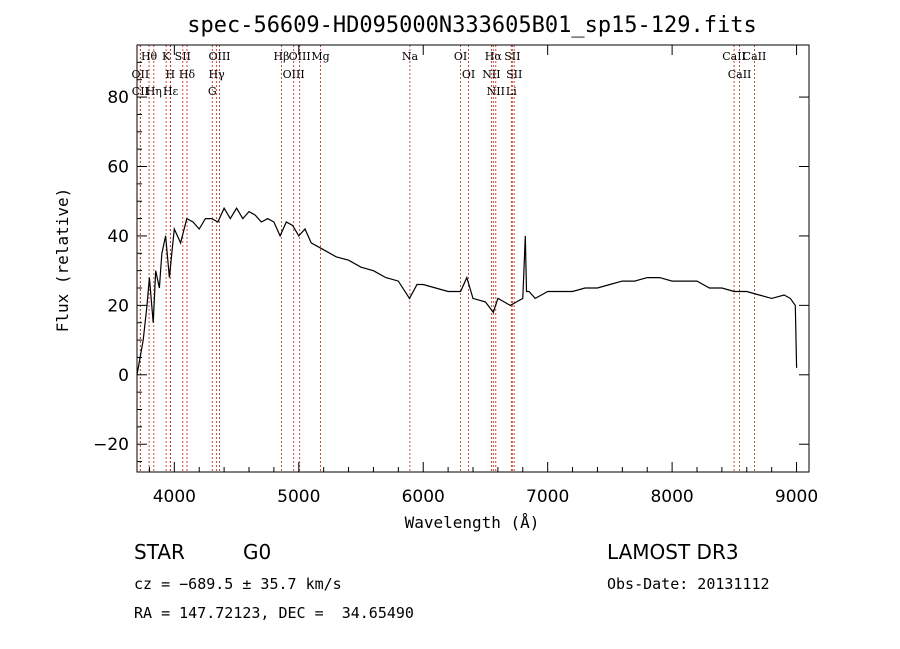  I want to click on y-axis-label: Flux (relative), so click(62, 260).